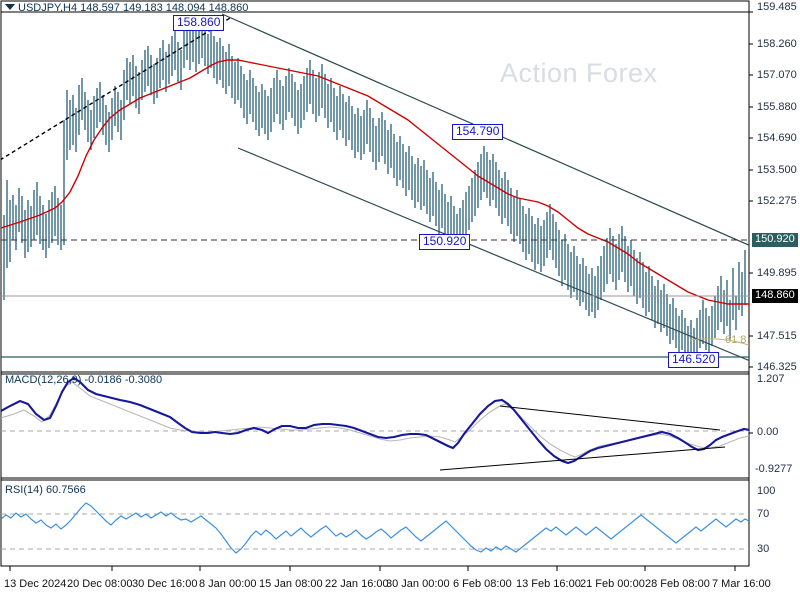 This screenshot has height=600, width=800. Describe the element at coordinates (777, 201) in the screenshot. I see `price-tick-label: 152.275` at that location.